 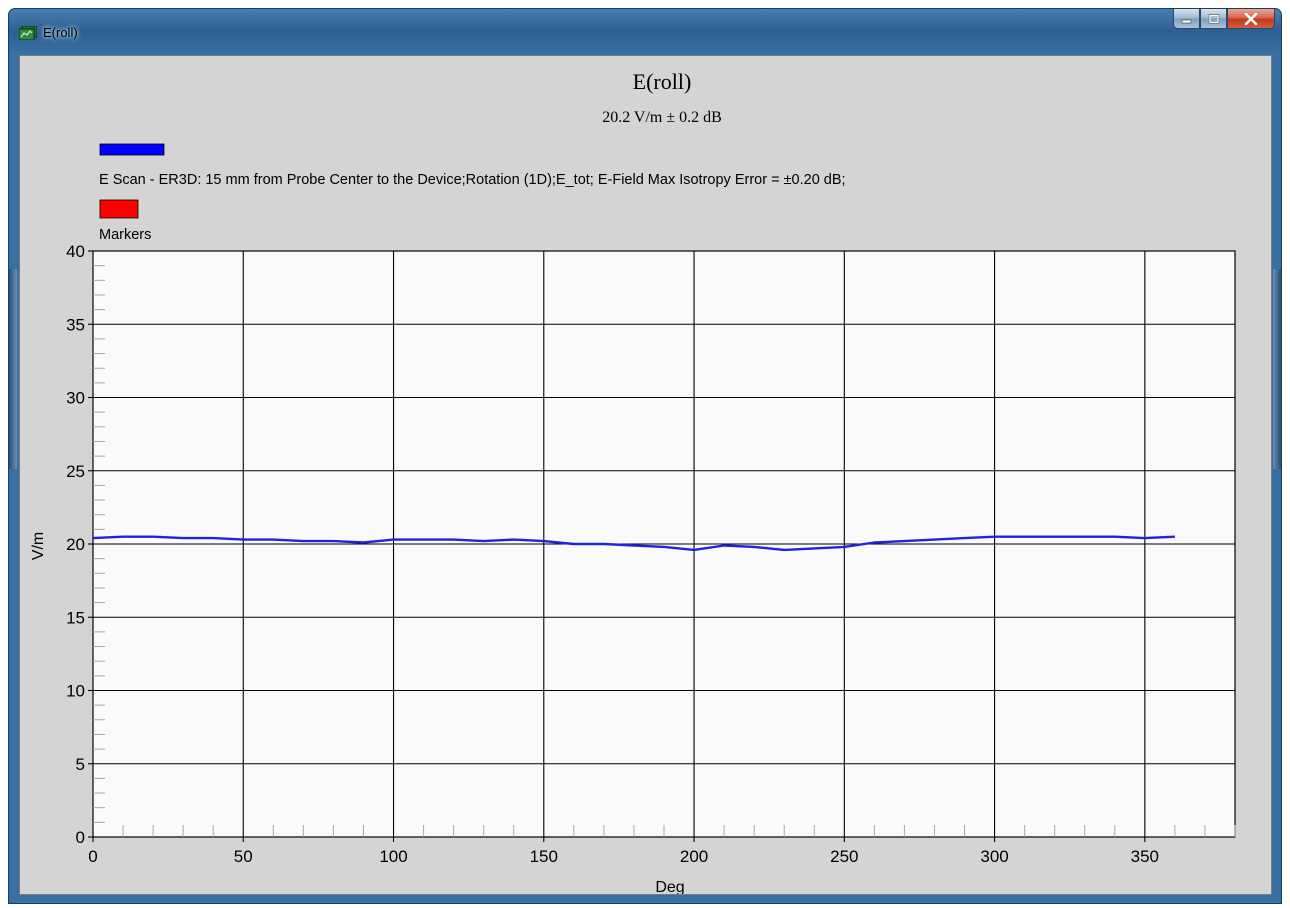 I want to click on y-tick-label: 25, so click(x=75, y=471).